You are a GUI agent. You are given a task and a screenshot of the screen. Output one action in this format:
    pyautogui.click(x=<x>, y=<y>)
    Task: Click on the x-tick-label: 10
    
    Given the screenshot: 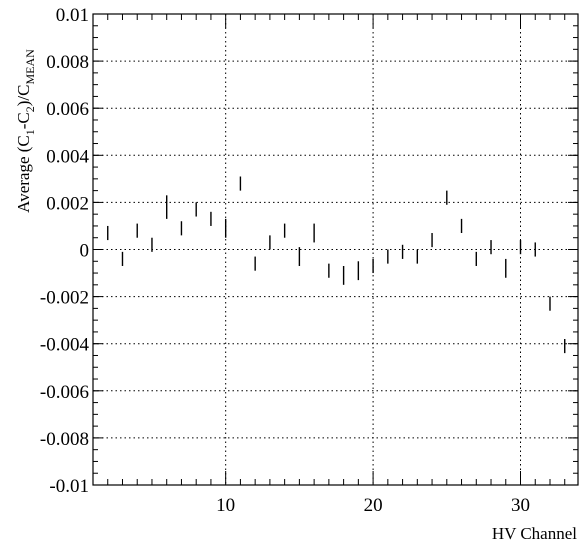 What is the action you would take?
    pyautogui.click(x=225, y=505)
    